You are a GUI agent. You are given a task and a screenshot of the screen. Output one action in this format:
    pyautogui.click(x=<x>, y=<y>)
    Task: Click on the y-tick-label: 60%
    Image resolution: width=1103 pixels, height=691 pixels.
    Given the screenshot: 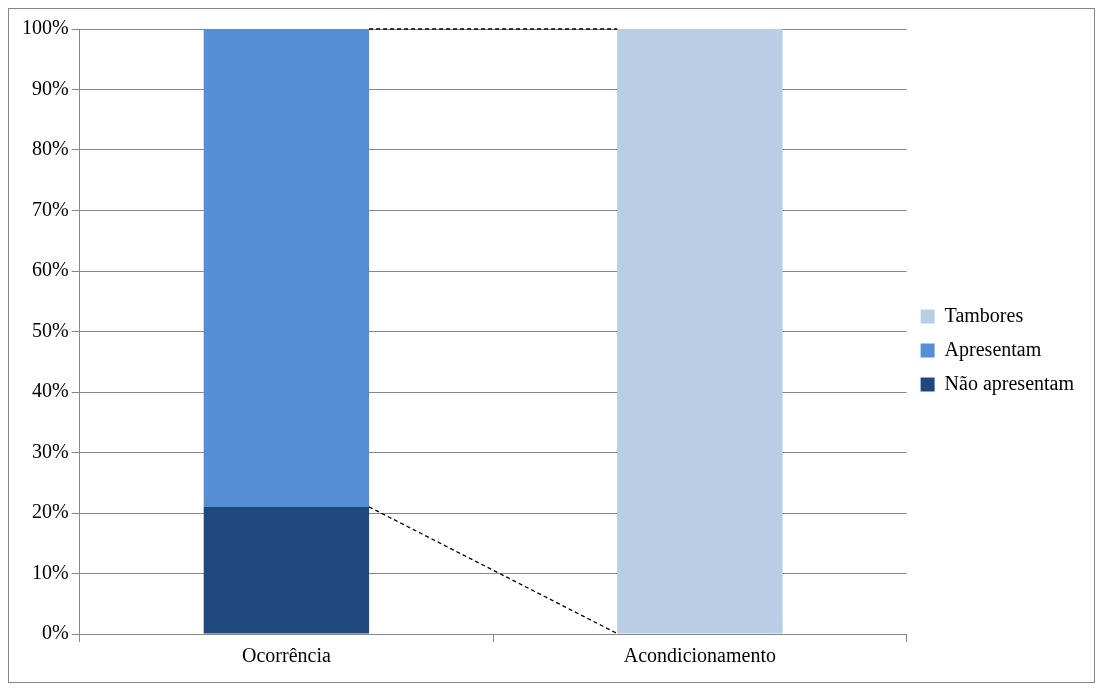 What is the action you would take?
    pyautogui.click(x=50, y=269)
    